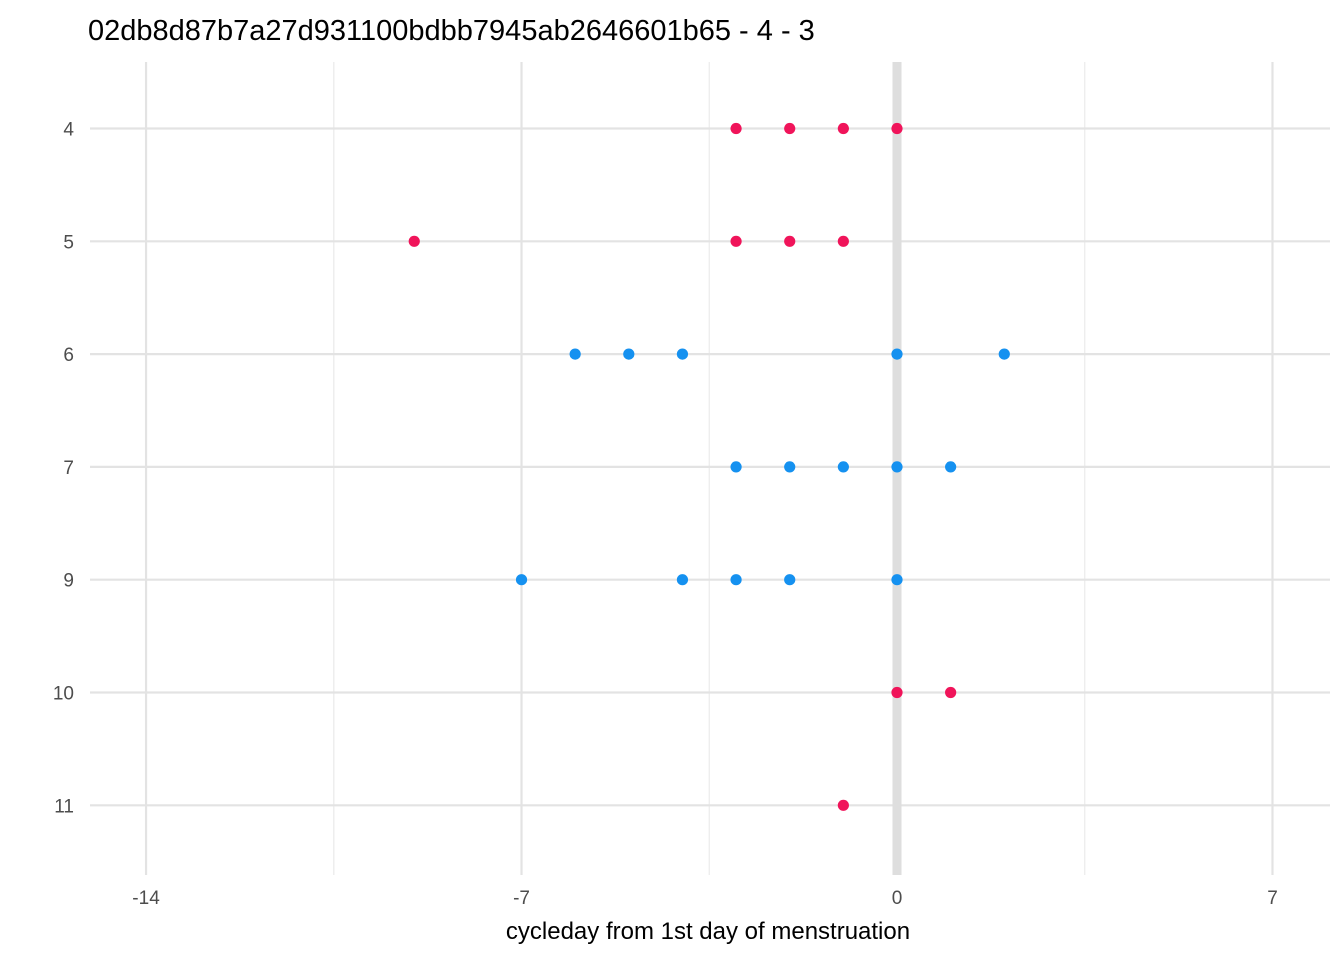  What do you see at coordinates (63, 694) in the screenshot?
I see `y-tick-label: 10` at bounding box center [63, 694].